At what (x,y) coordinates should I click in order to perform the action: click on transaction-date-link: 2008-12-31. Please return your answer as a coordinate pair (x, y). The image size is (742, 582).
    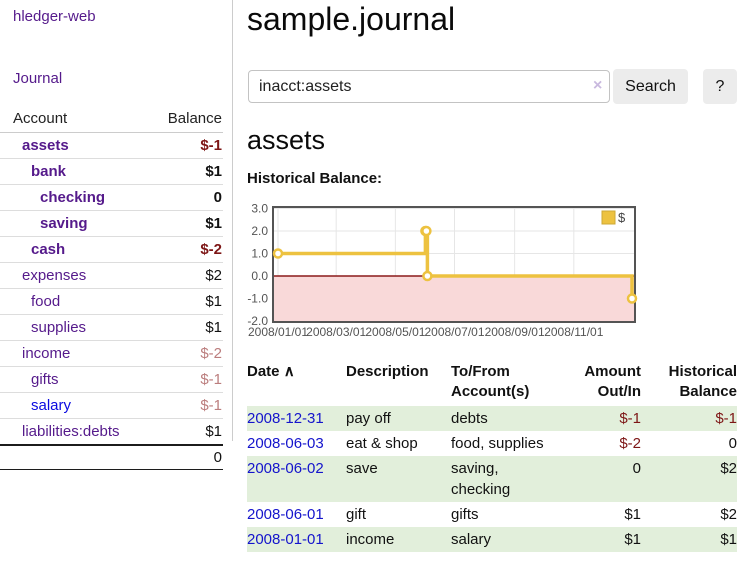
    Looking at the image, I should click on (285, 418).